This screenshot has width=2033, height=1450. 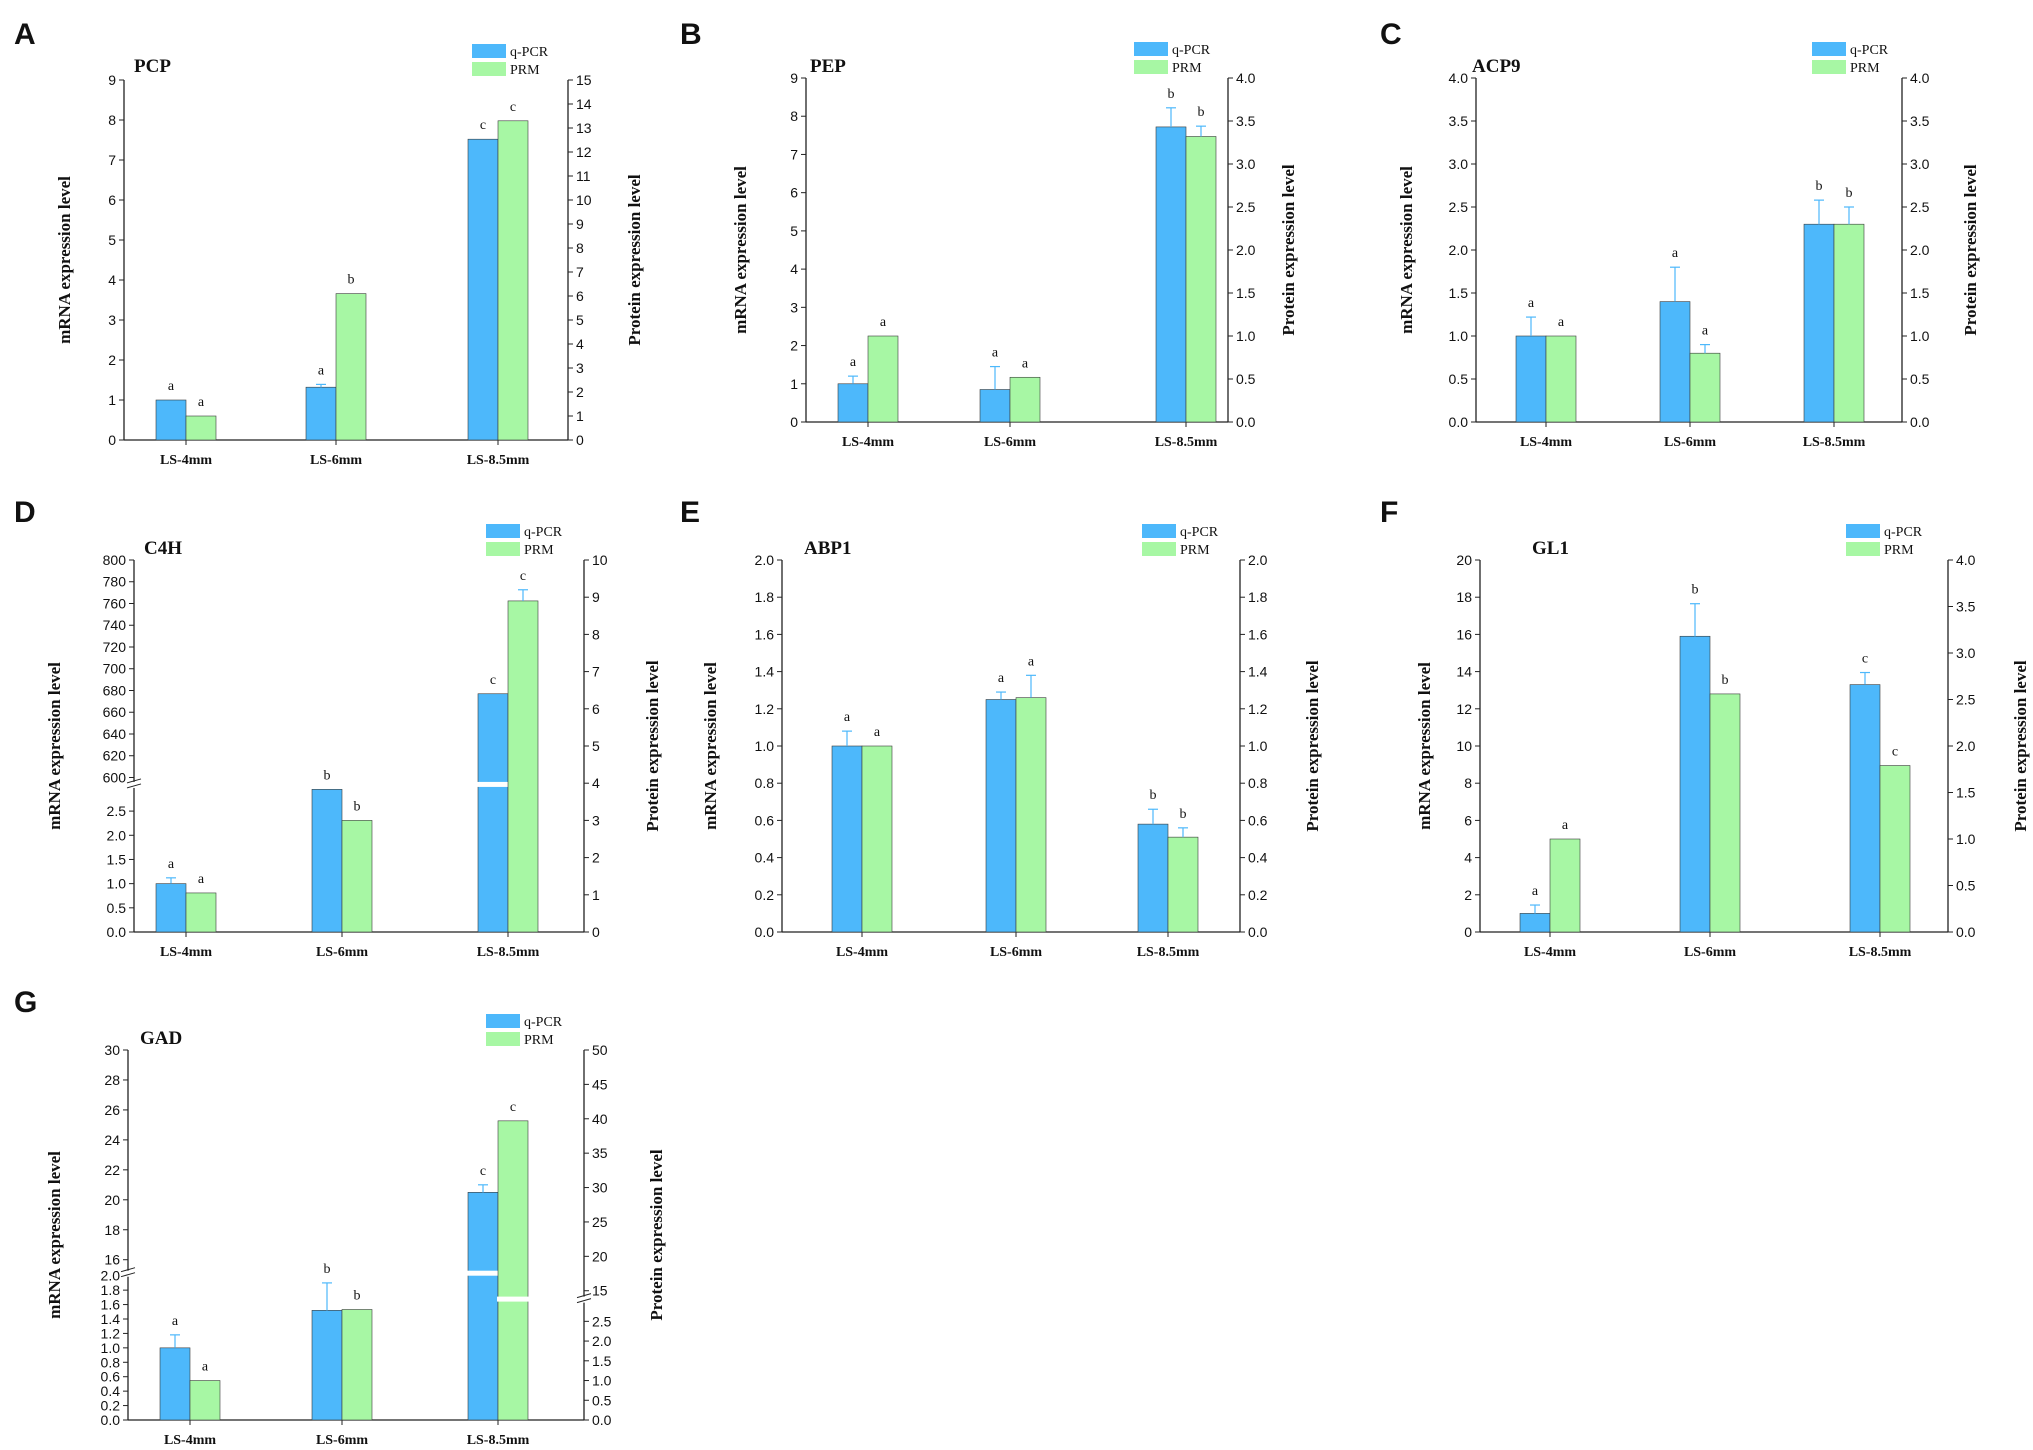 What do you see at coordinates (765, 895) in the screenshot?
I see `left-tick-label: 0.2` at bounding box center [765, 895].